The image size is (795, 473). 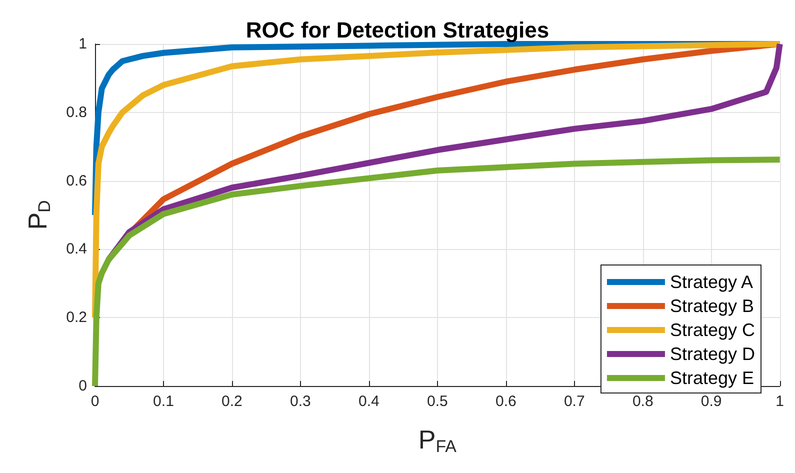 I want to click on x-tick-label: 0, so click(x=95, y=401).